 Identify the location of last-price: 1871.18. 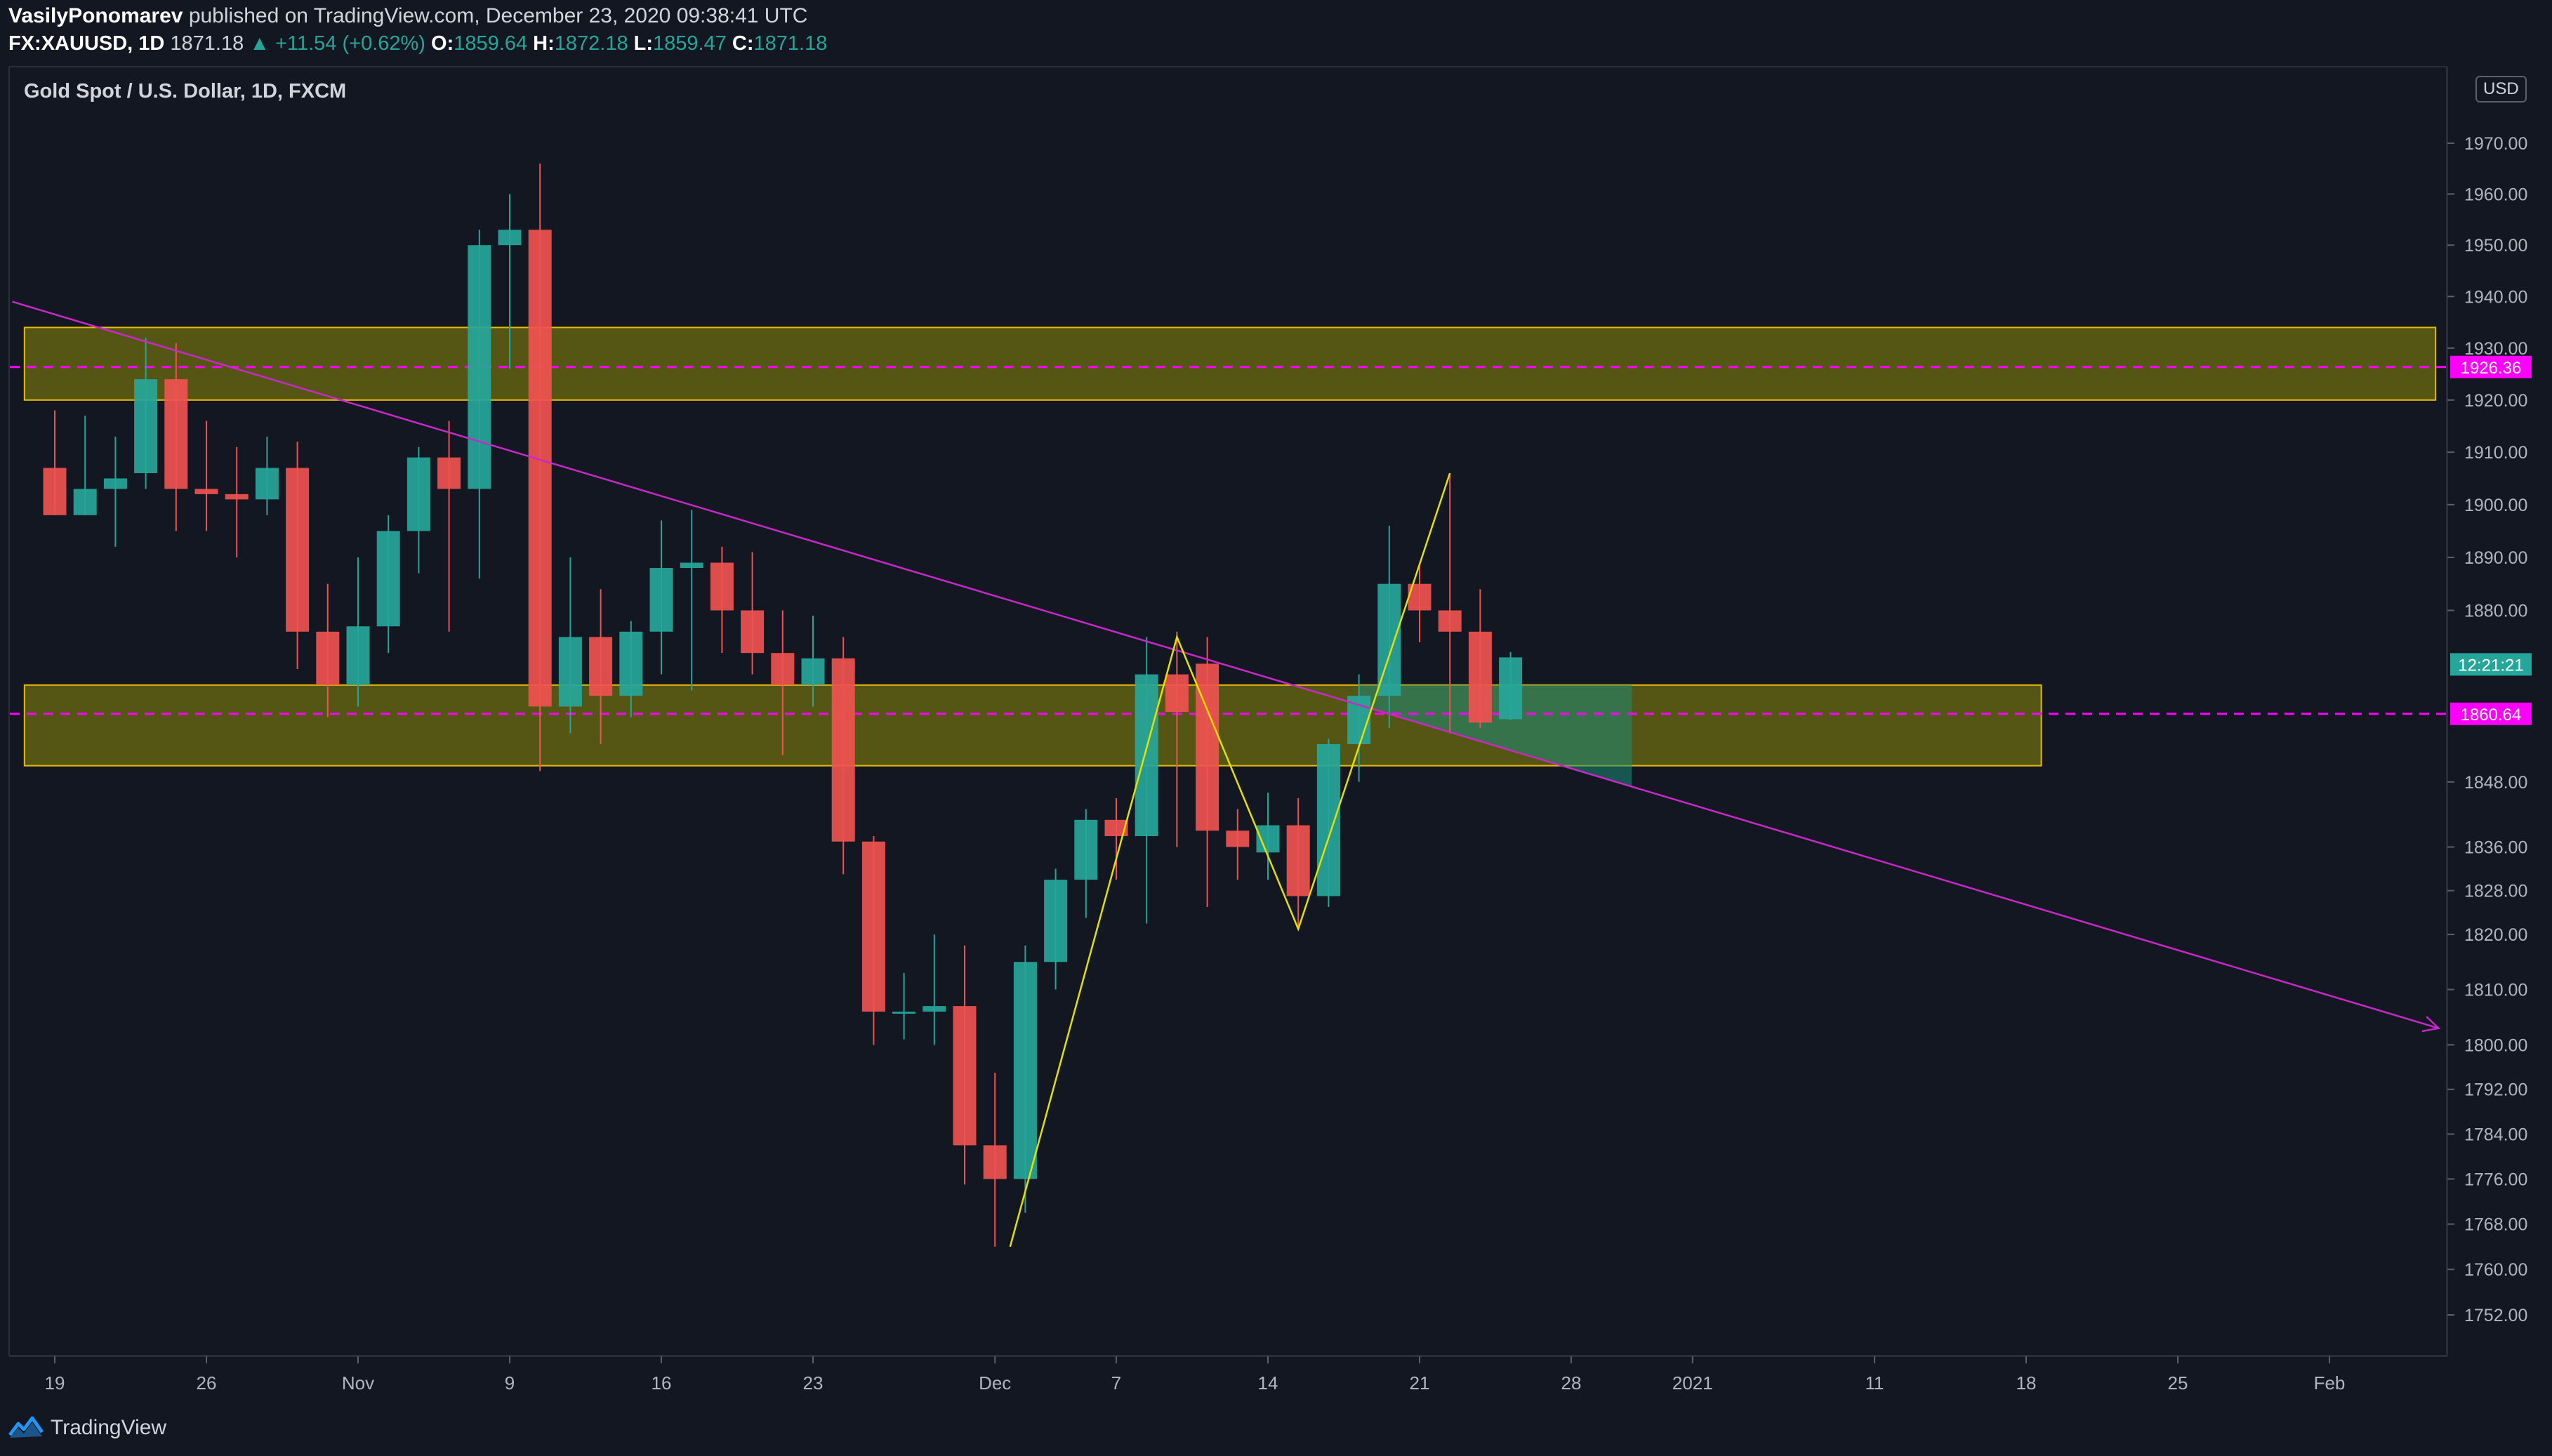
(207, 43).